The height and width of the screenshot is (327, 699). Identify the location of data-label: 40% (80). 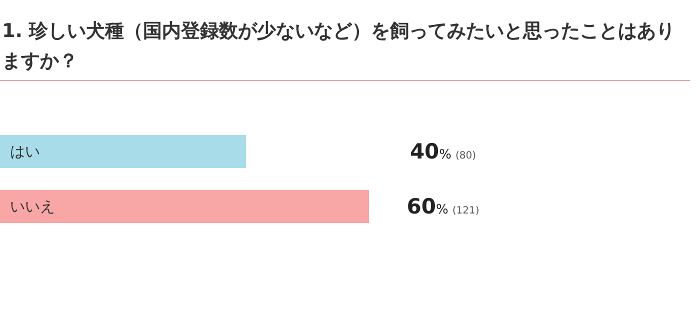
(443, 152).